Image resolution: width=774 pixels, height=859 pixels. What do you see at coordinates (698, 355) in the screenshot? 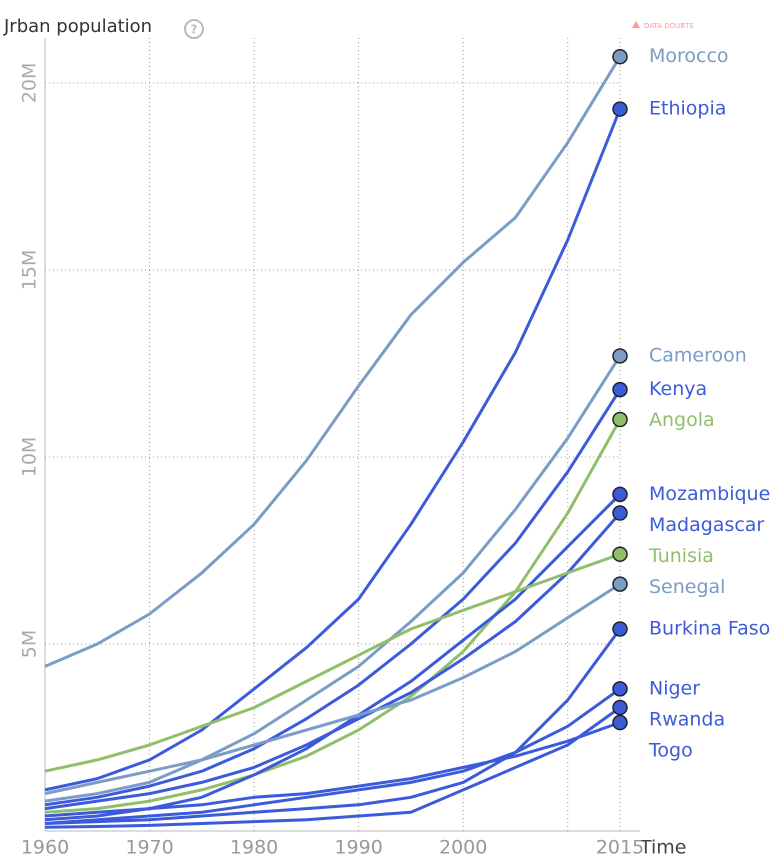
I see `legend-label: Cameroon` at bounding box center [698, 355].